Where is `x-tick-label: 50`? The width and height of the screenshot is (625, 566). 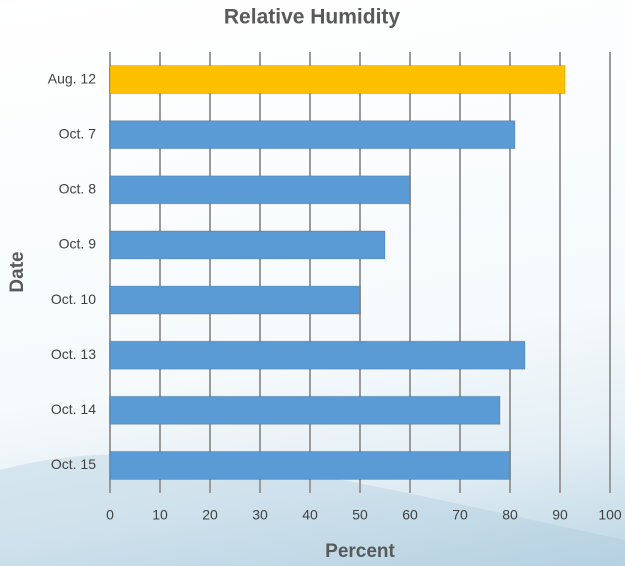
x-tick-label: 50 is located at coordinates (360, 515).